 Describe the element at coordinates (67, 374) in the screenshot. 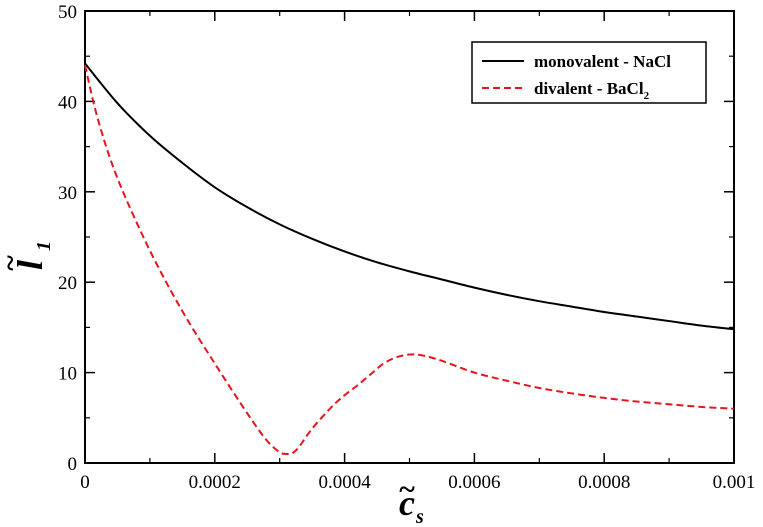

I see `y-tick-label: 10` at that location.